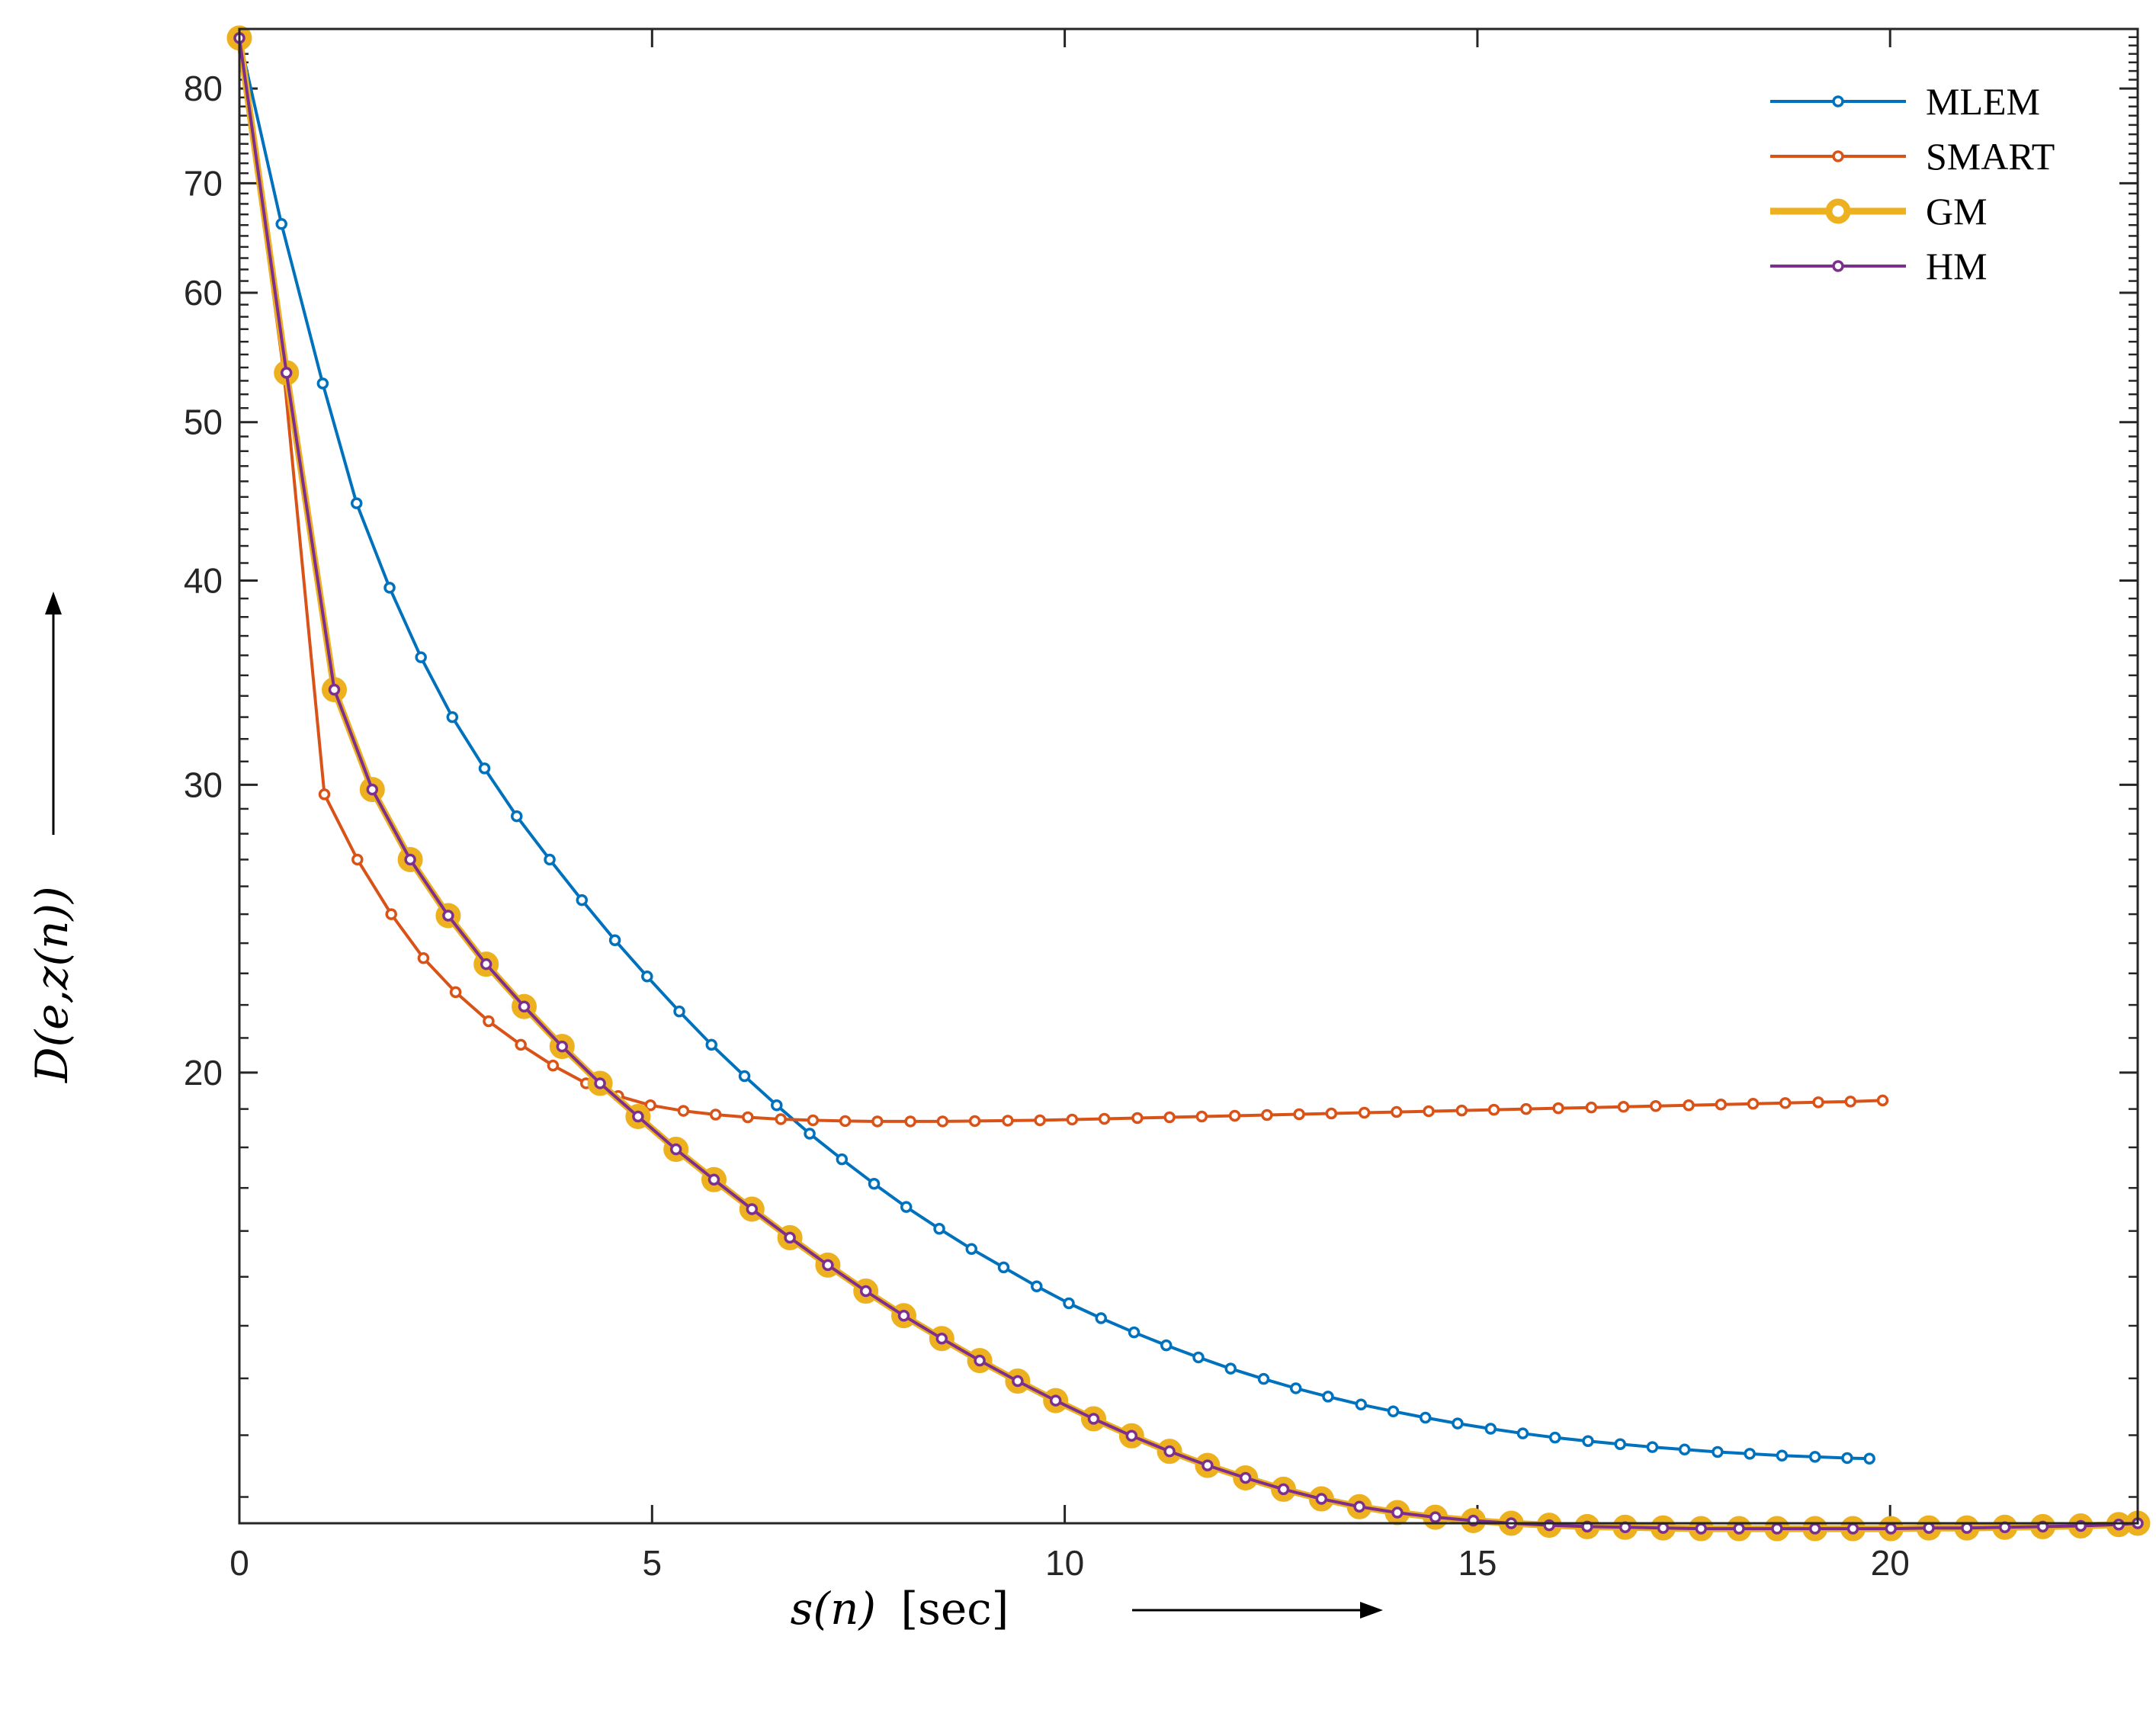  Describe the element at coordinates (1087, 1609) in the screenshot. I see `x-axis-title: s(n) [sec]` at that location.